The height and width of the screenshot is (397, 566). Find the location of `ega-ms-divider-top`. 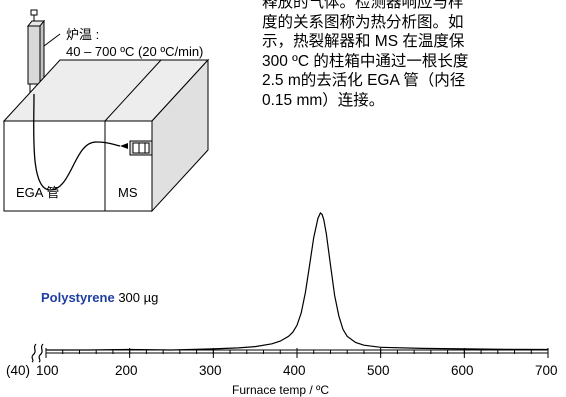

ega-ms-divider-top is located at coordinates (133, 90).